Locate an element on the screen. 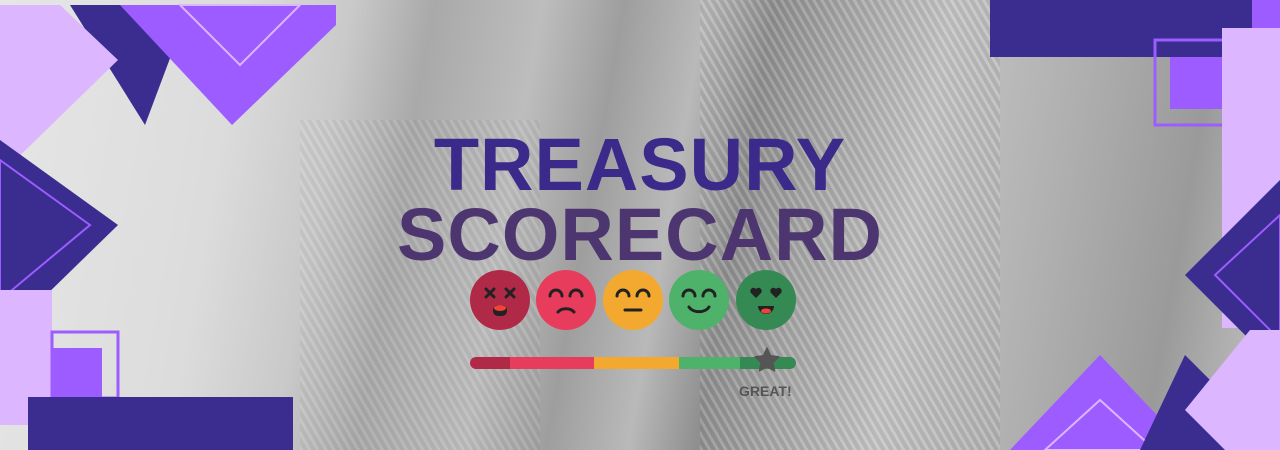  dizzy-face-icon is located at coordinates (500, 300).